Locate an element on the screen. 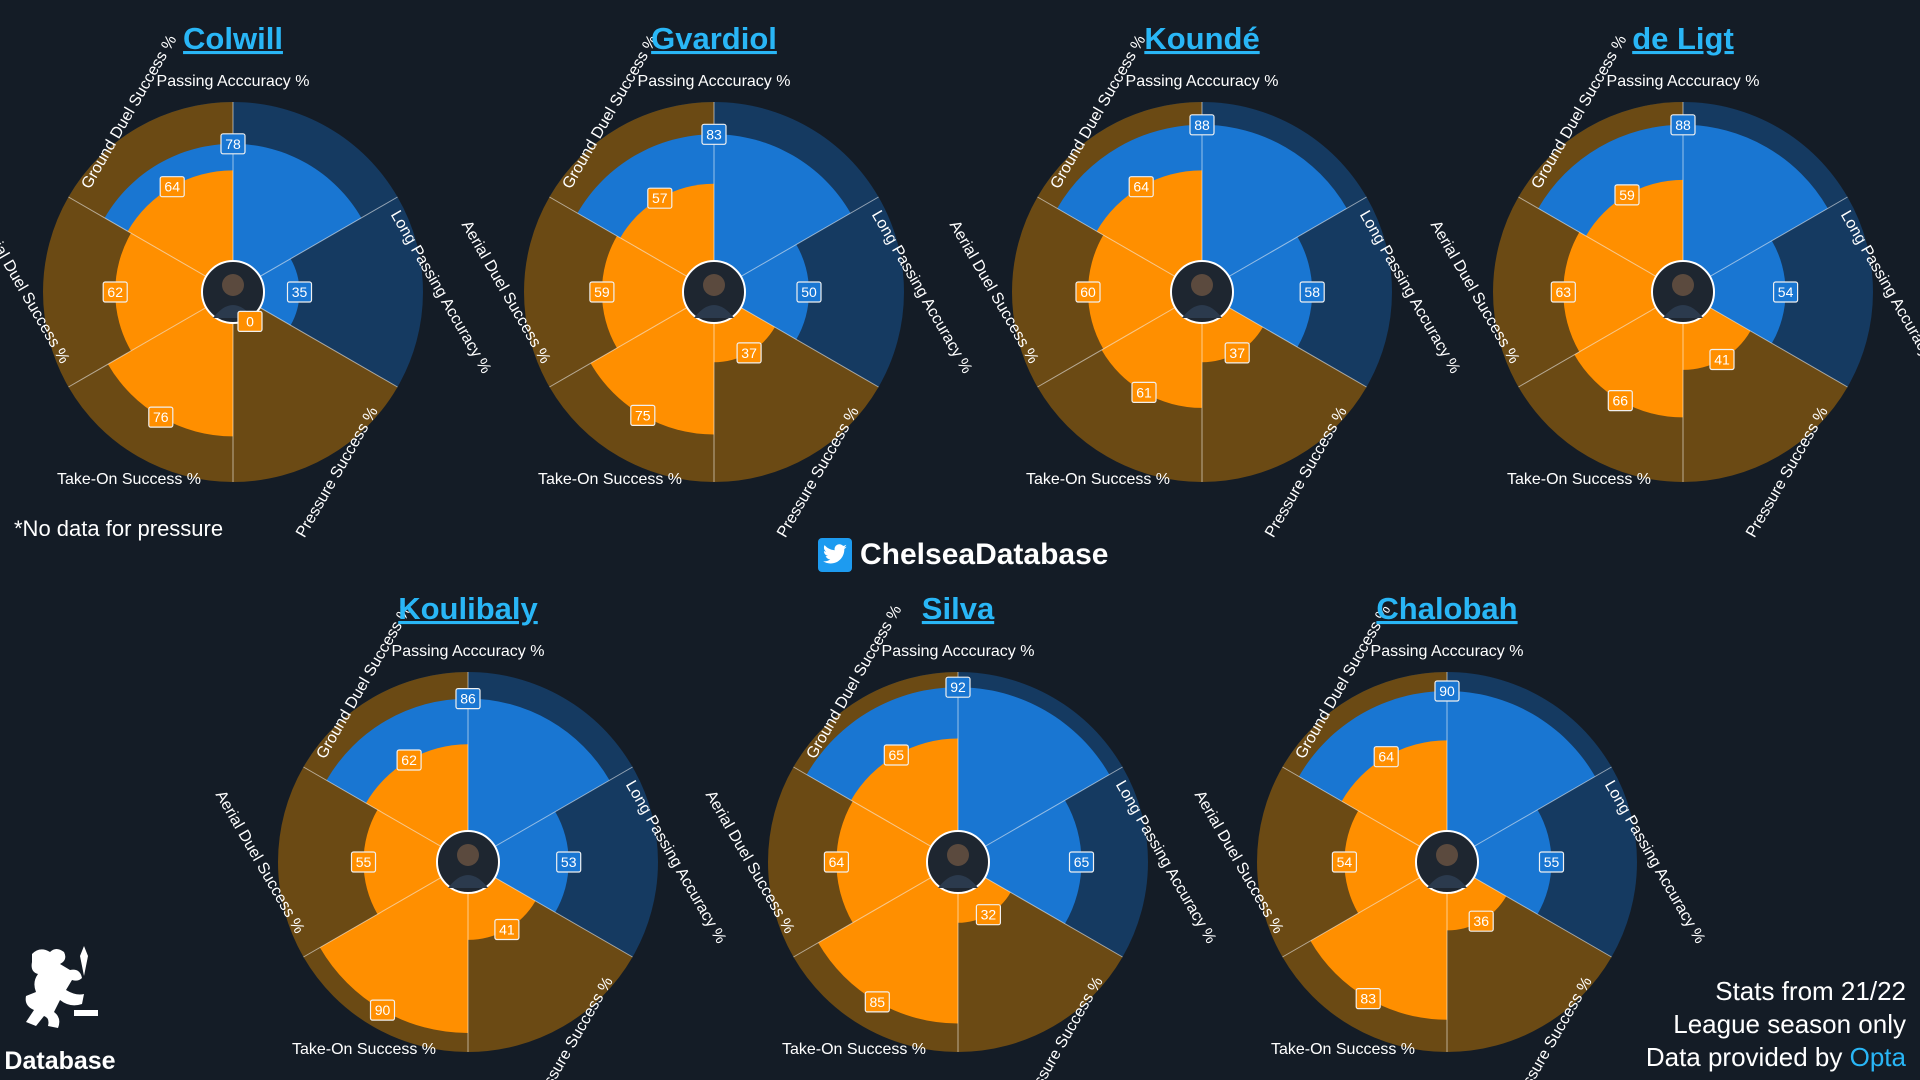  brand-handle-text: ChelseaDatabase is located at coordinates (984, 554).